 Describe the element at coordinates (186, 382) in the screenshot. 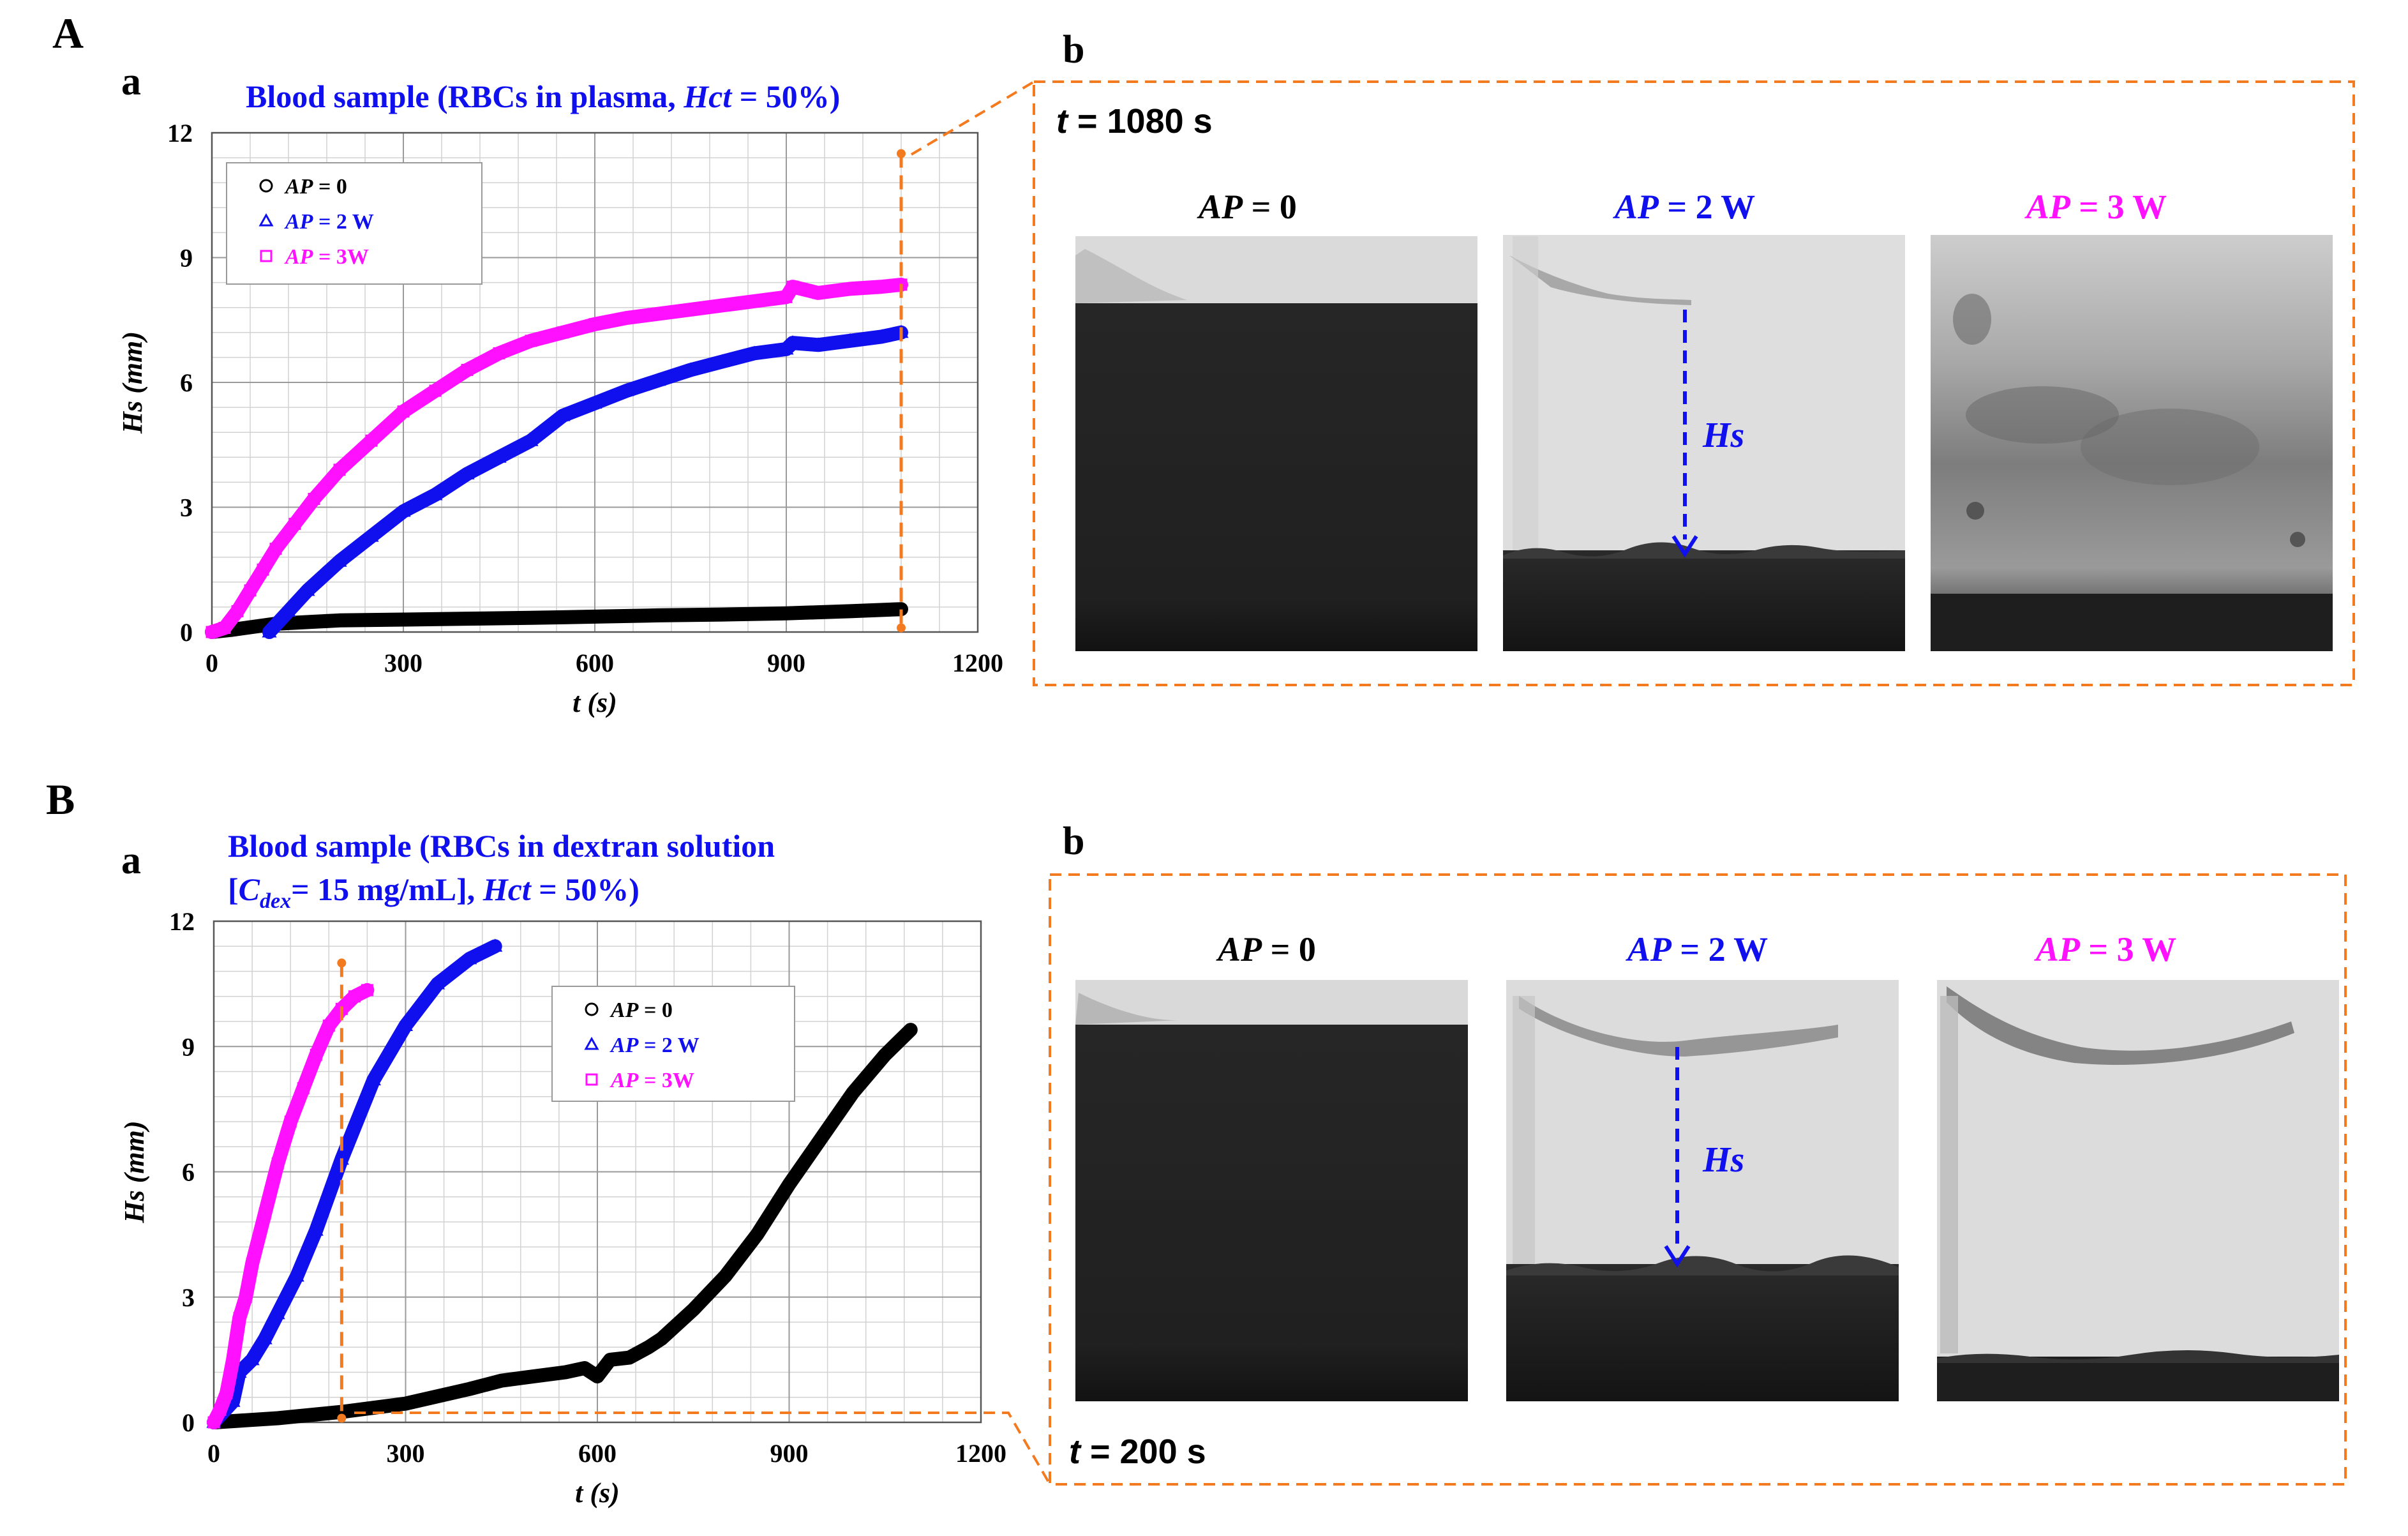

I see `y-tick-label: 6` at that location.